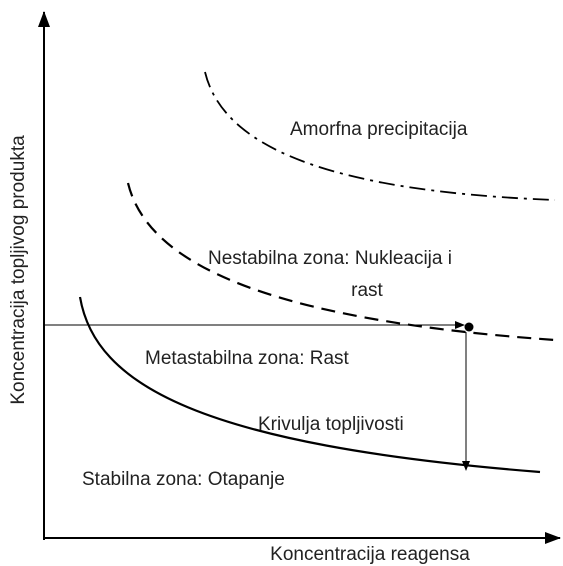 Image resolution: width=563 pixels, height=566 pixels. I want to click on unstable-label: rast, so click(367, 290).